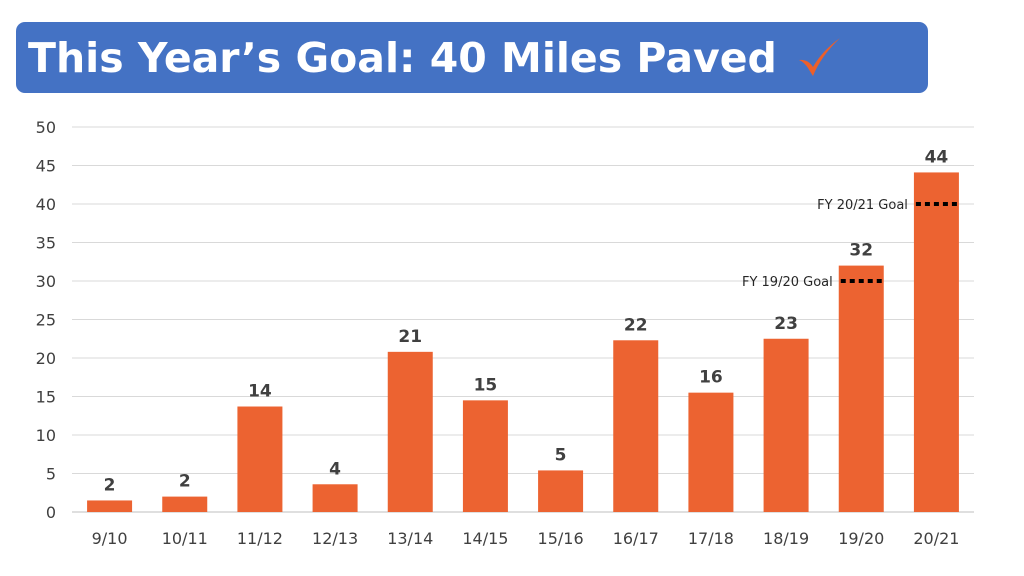 The height and width of the screenshot is (576, 1024). Describe the element at coordinates (46, 243) in the screenshot. I see `y-tick-label: 35` at that location.